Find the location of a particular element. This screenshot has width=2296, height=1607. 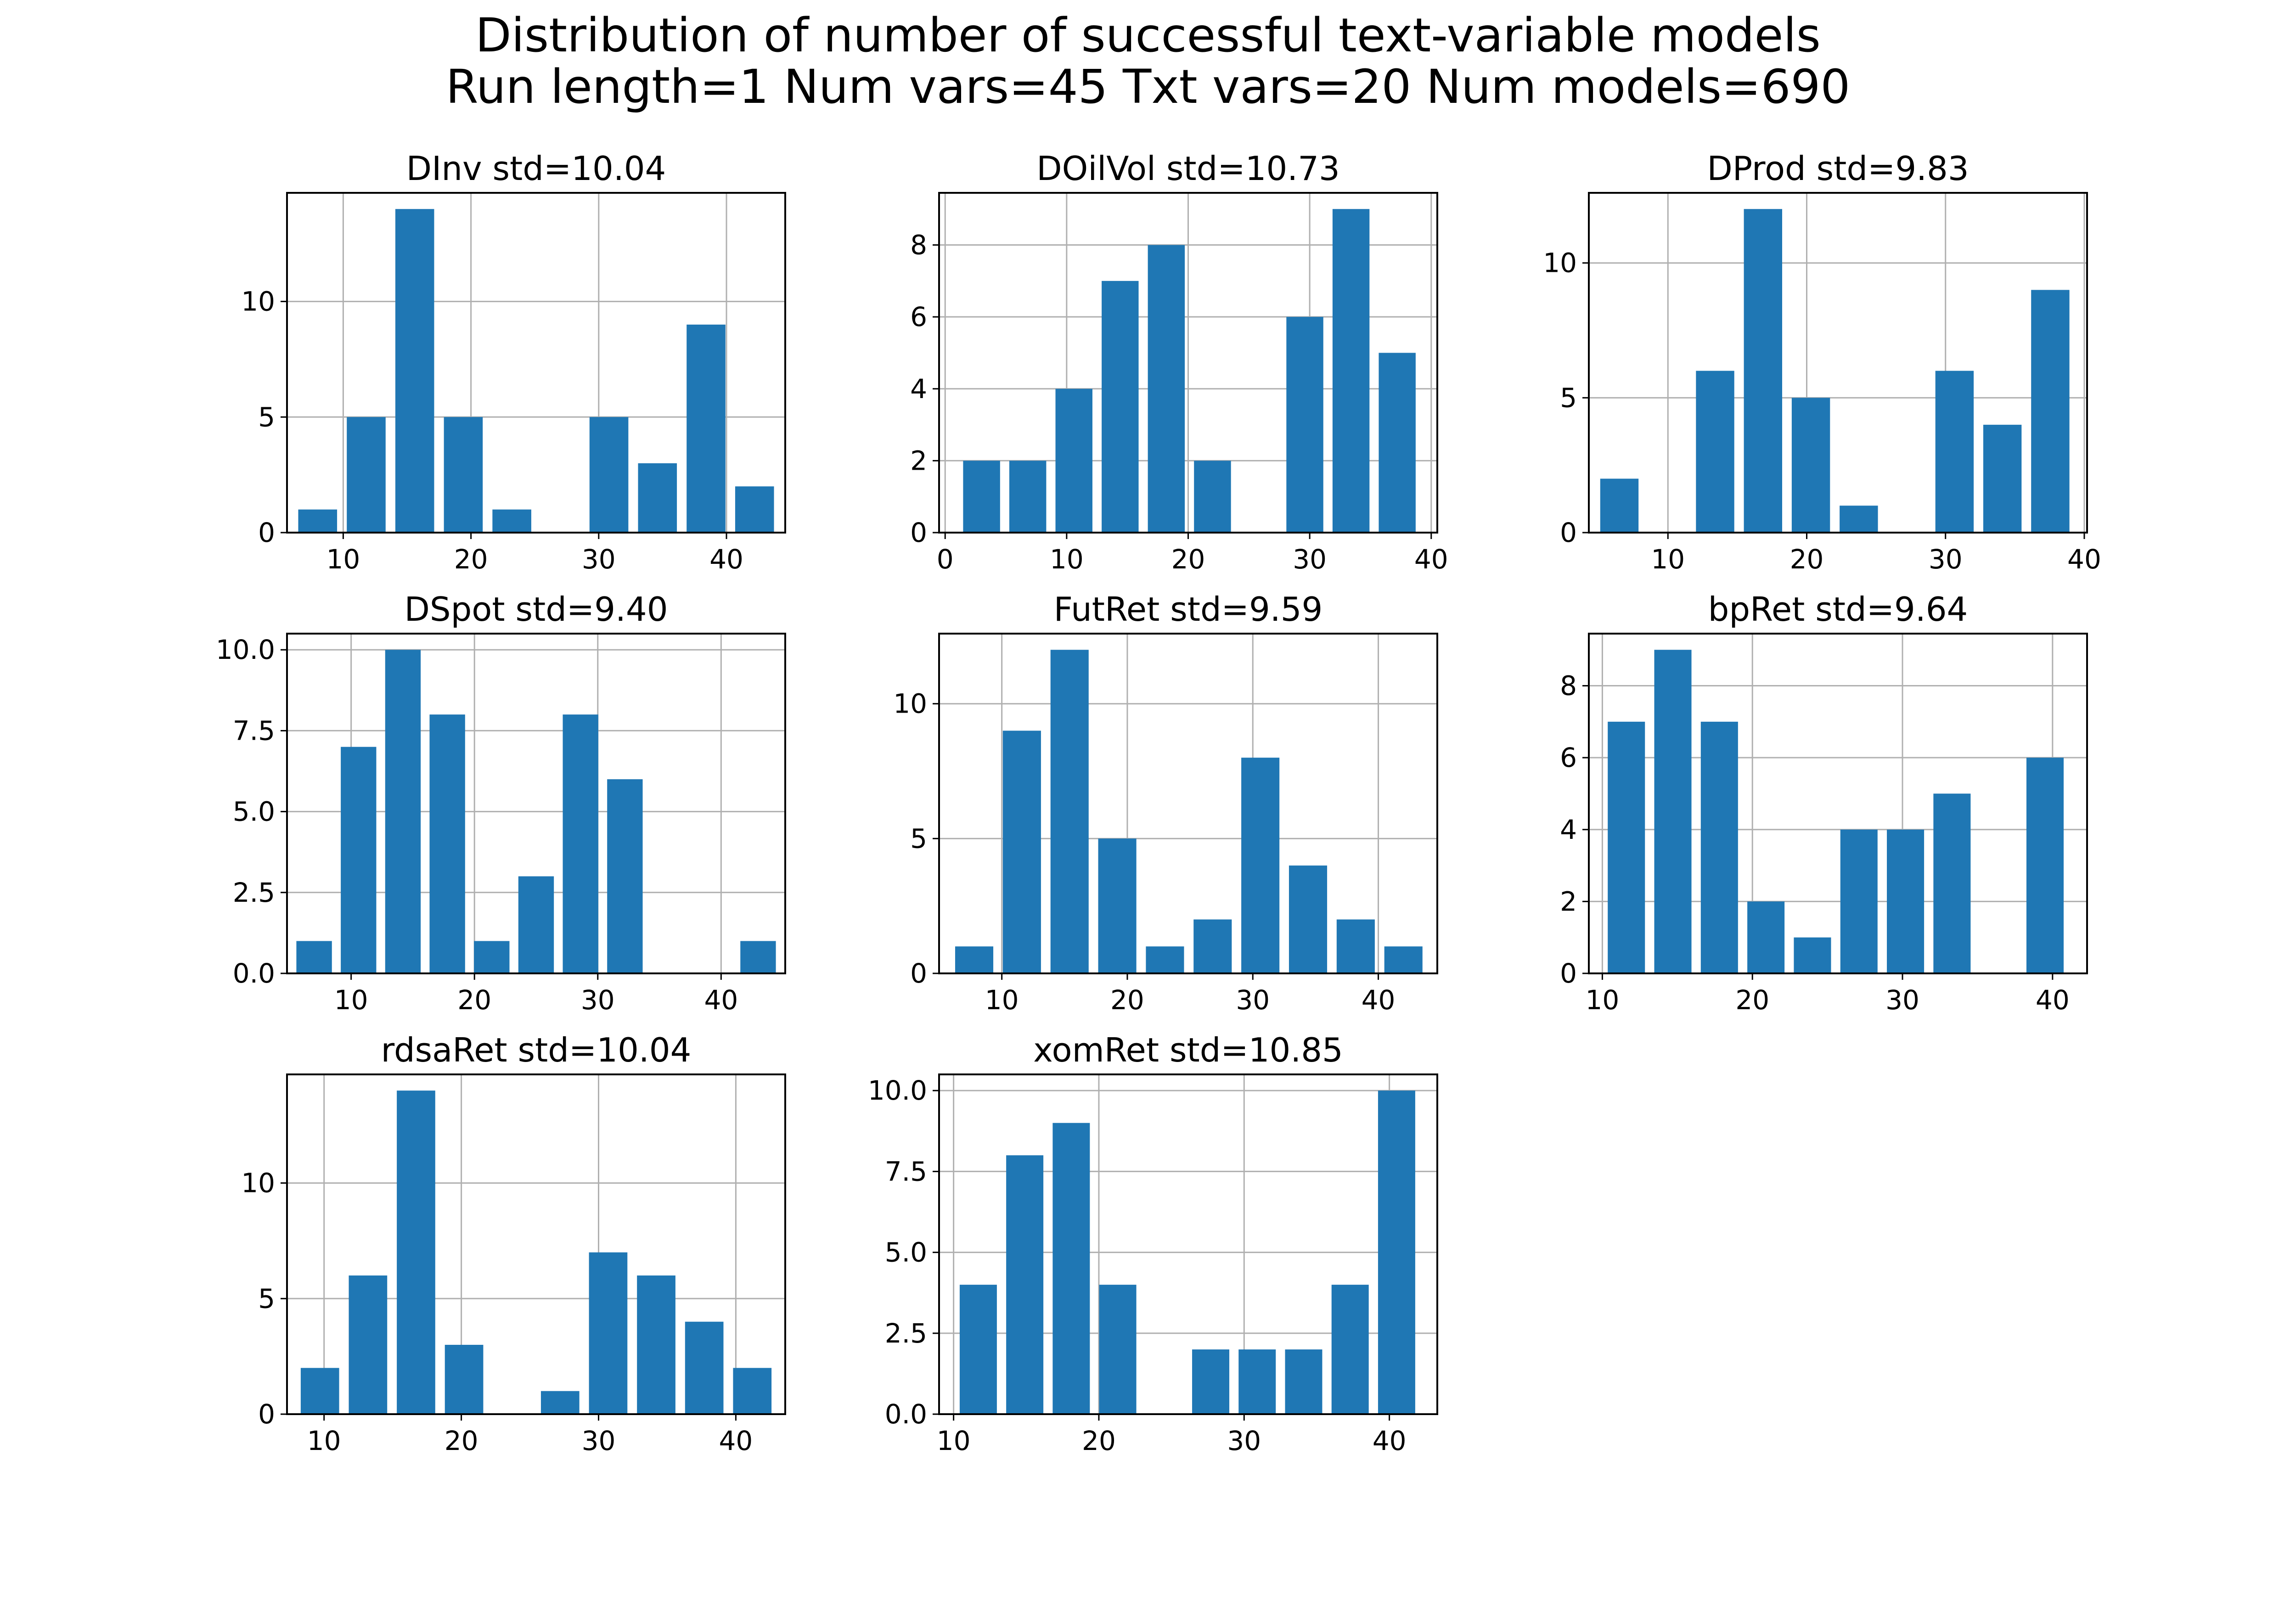

y-tick-label: 10 is located at coordinates (910, 703).